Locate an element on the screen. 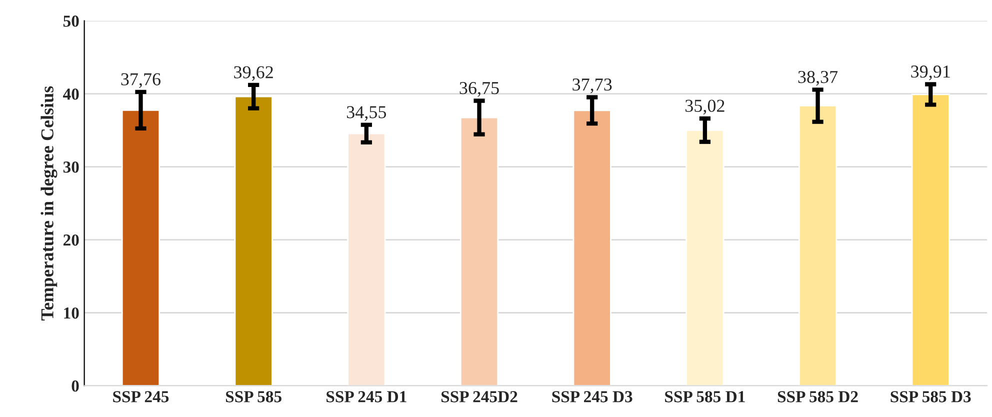  data-label: 34,55 is located at coordinates (366, 113).